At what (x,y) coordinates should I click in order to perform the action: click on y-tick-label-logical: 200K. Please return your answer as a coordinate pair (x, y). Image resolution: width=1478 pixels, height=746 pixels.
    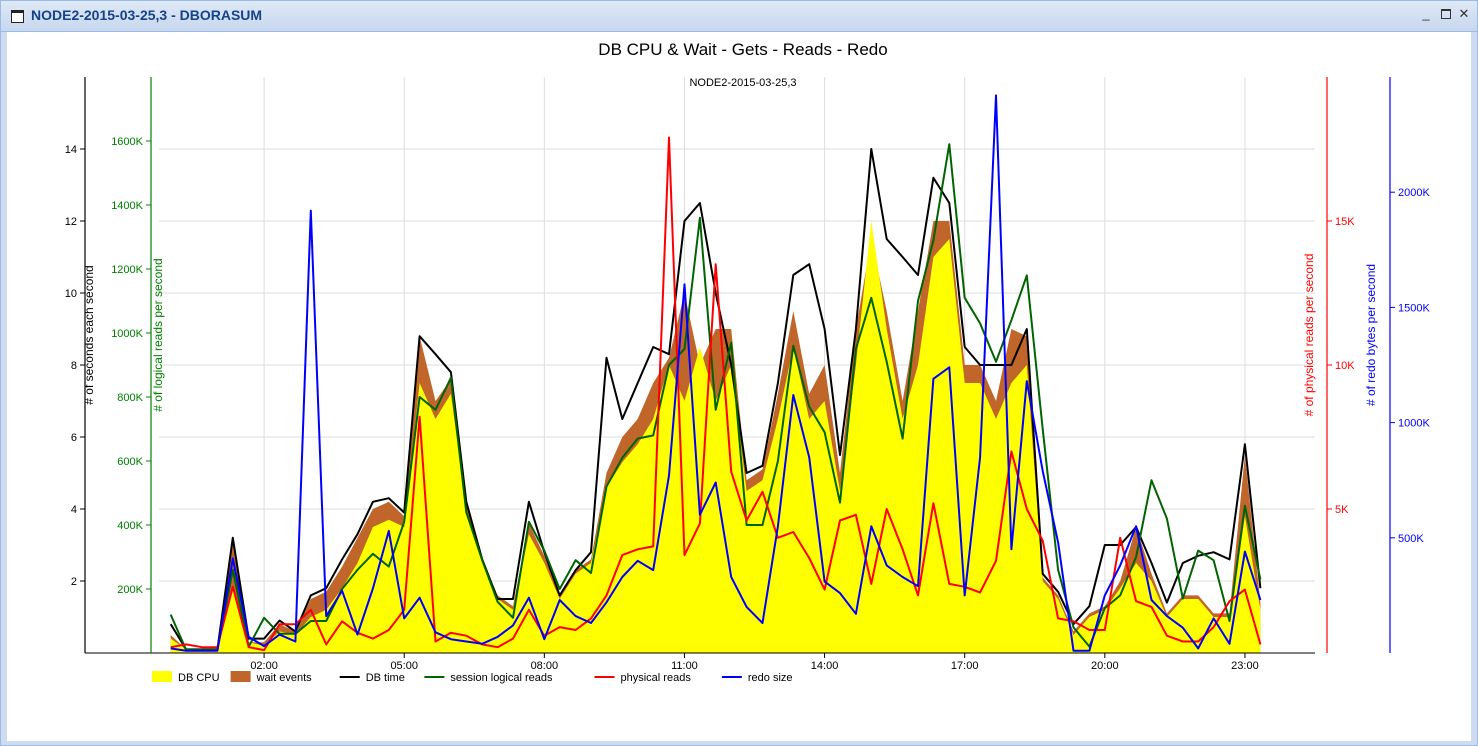
    Looking at the image, I should click on (130, 590).